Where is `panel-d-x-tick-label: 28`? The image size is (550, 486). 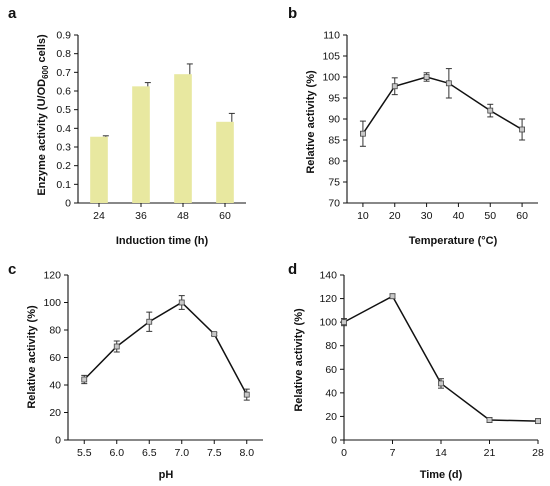
panel-d-x-tick-label: 28 is located at coordinates (538, 453).